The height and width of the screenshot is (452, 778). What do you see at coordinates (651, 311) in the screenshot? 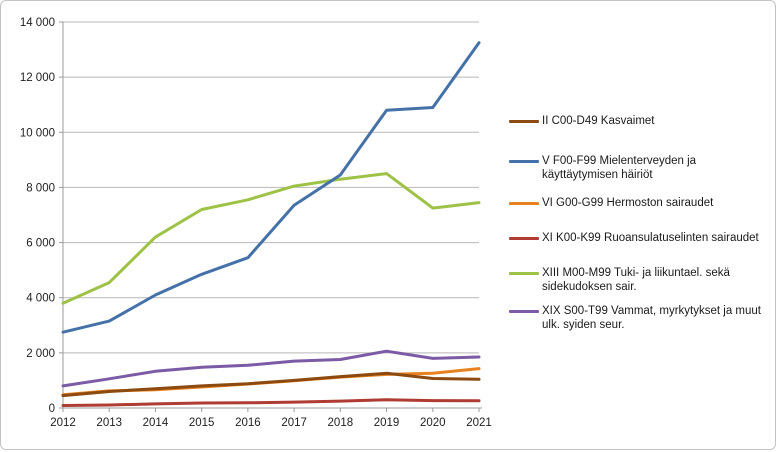
I see `legend-item-label: XIX S00-T99 Vammat, myrkytykset ja muut` at bounding box center [651, 311].